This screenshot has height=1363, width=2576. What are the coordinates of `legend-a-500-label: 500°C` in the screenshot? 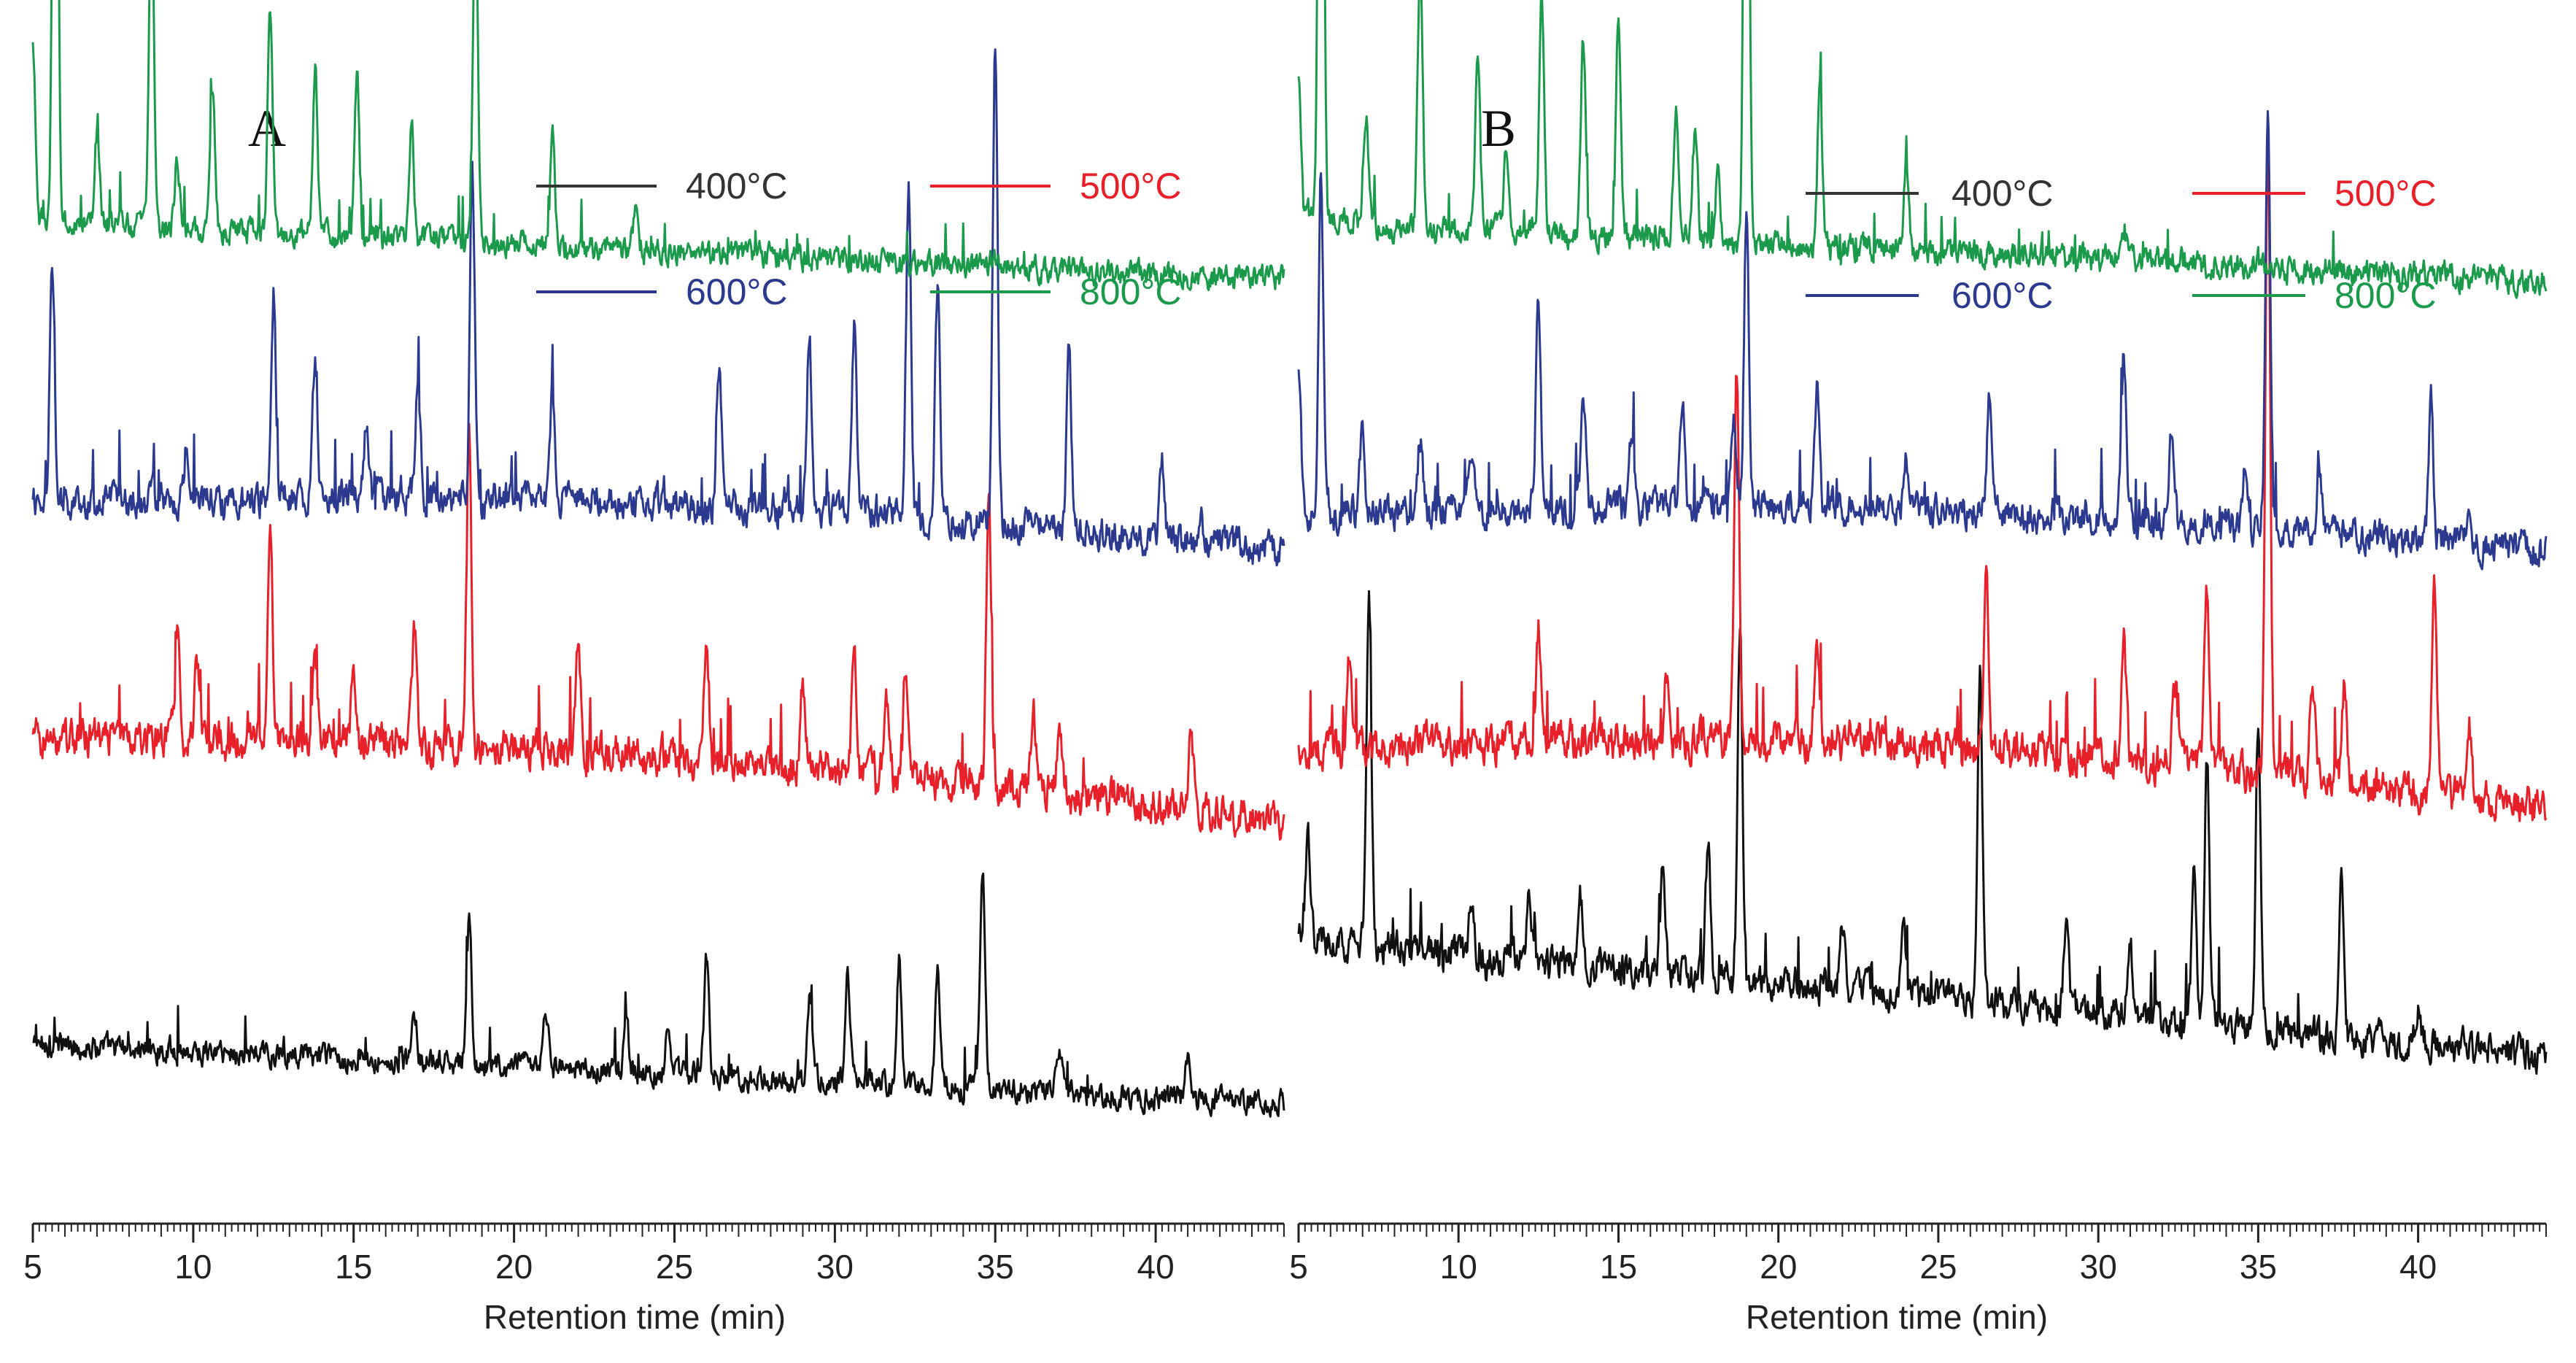 It's located at (1131, 186).